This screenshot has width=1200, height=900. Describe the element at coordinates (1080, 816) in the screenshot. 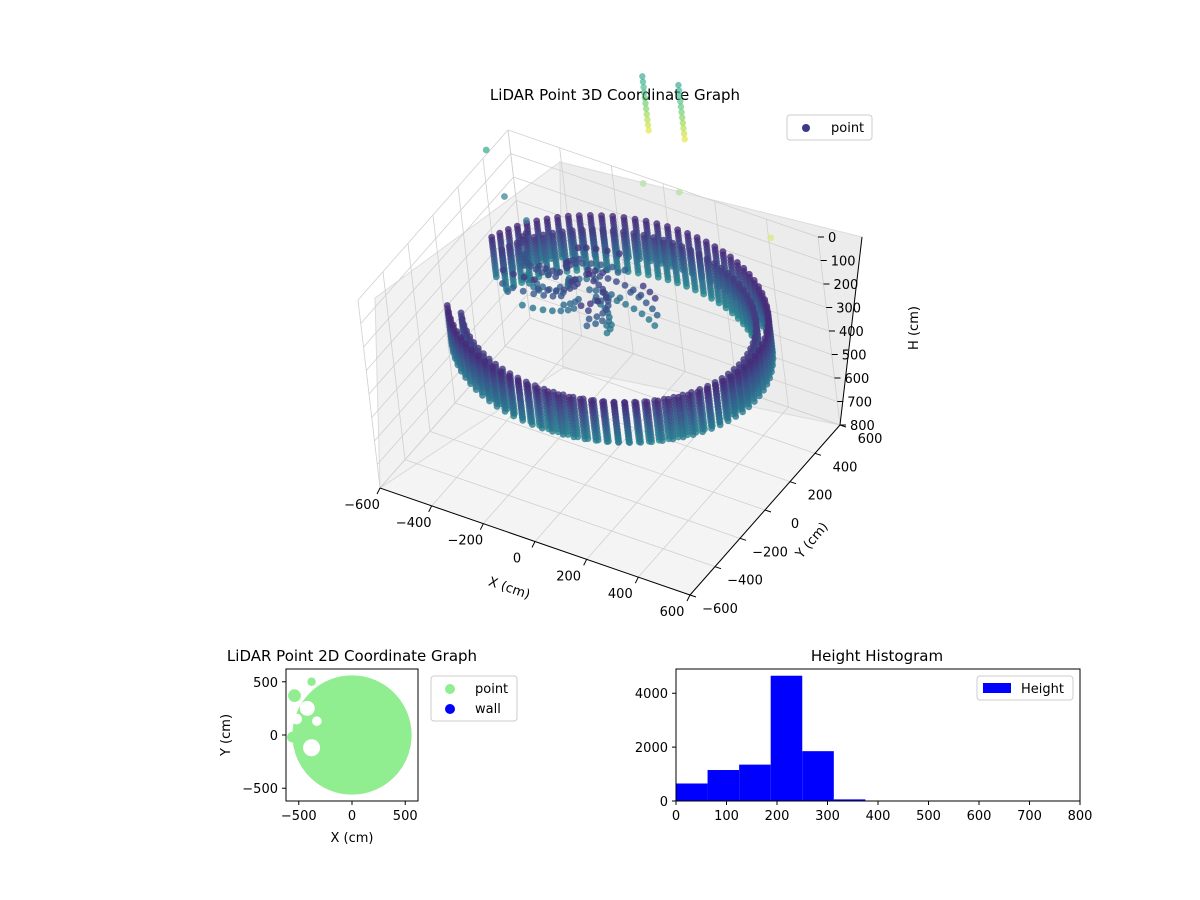

I see `x-tick-label-hist: 800` at that location.